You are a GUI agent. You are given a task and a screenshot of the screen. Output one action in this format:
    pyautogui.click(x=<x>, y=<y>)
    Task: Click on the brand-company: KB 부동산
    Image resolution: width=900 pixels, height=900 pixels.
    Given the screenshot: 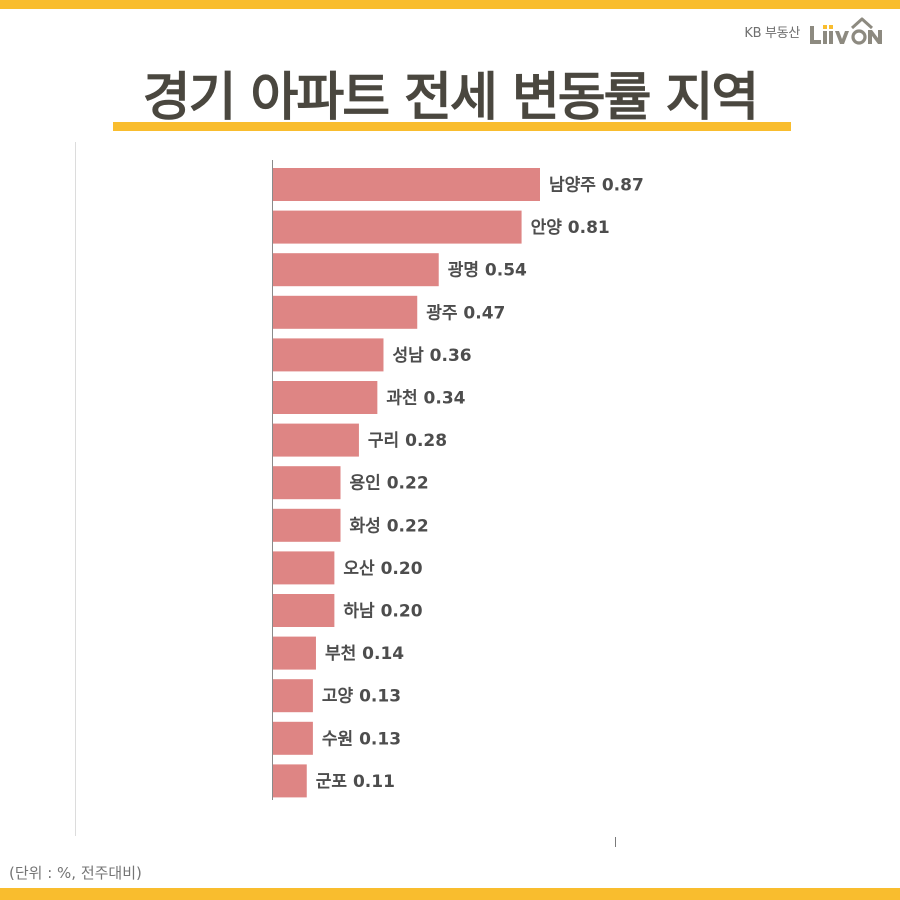 What is the action you would take?
    pyautogui.click(x=772, y=33)
    